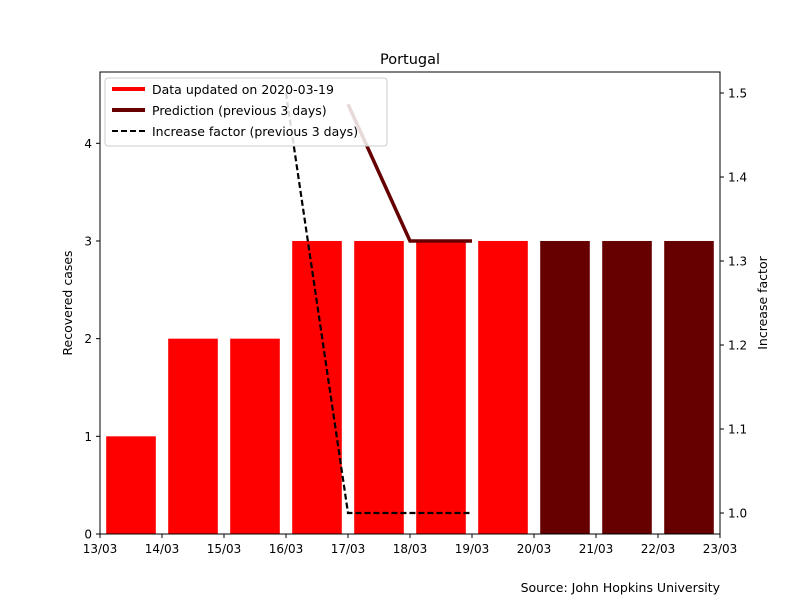 The image size is (800, 600). Describe the element at coordinates (621, 587) in the screenshot. I see `source-note: Source: John Hopkins University` at that location.